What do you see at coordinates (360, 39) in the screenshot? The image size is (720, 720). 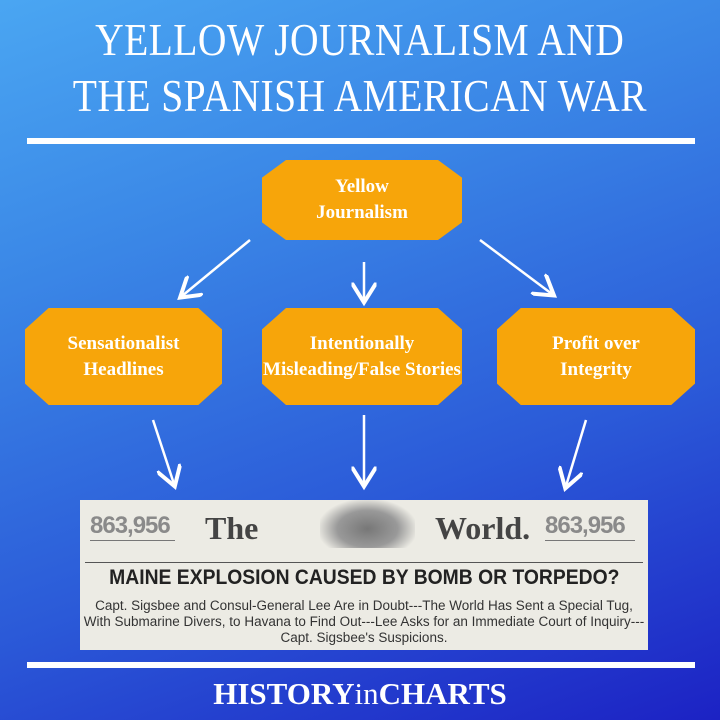 I see `title-line-1: YELLOW JOURNALISM AND` at bounding box center [360, 39].